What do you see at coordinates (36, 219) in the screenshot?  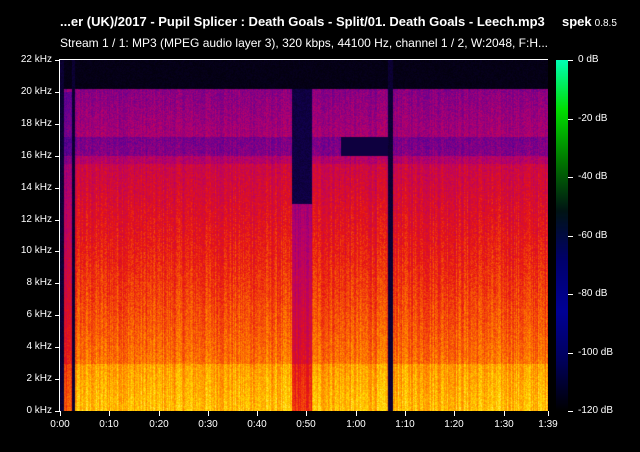 I see `frequency-tick-label: 12 kHz` at bounding box center [36, 219].